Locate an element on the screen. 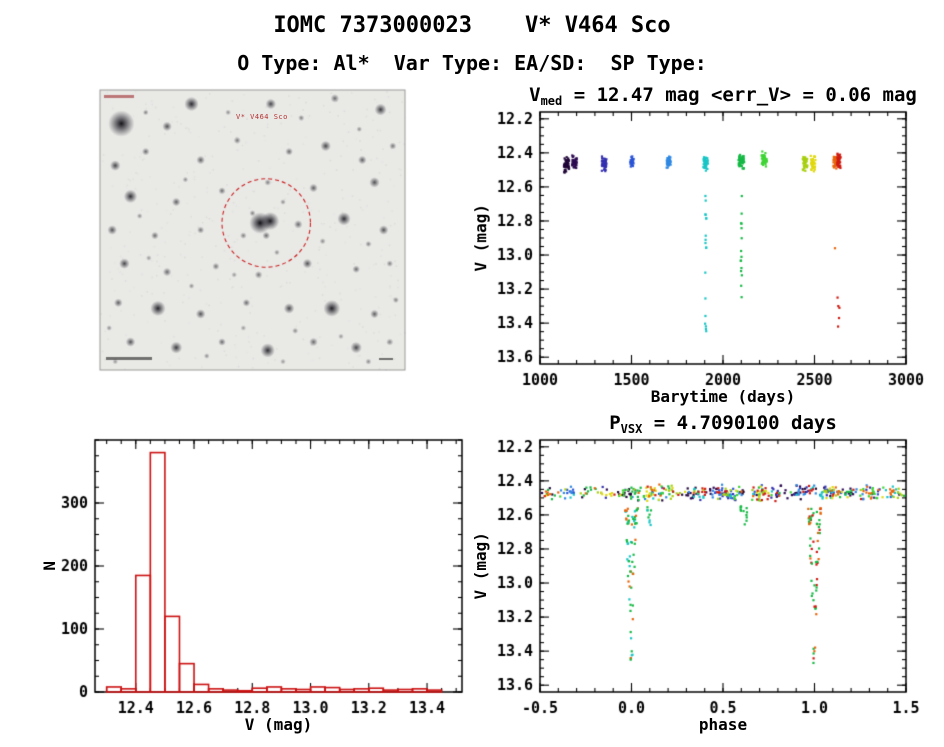 This screenshot has height=747, width=944. phase-plot-y-axis-label: V (mag) is located at coordinates (481, 566).